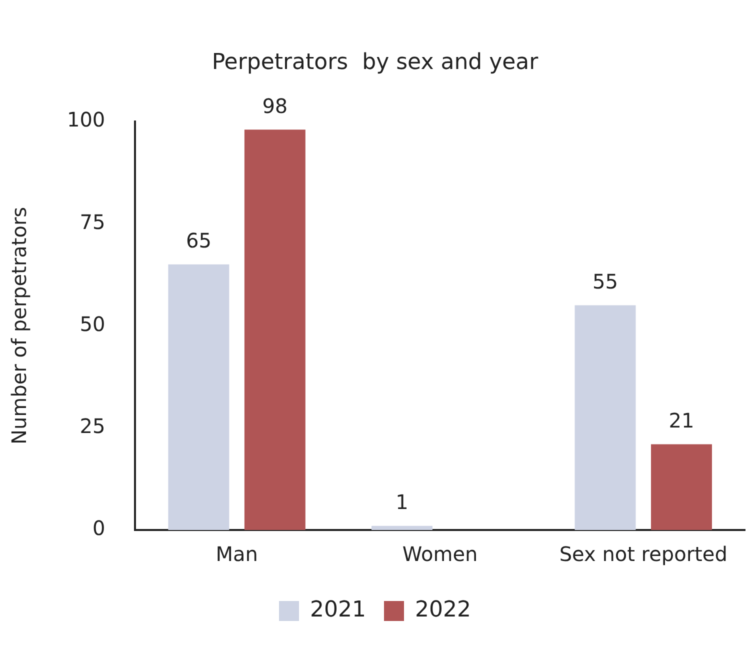  What do you see at coordinates (605, 281) in the screenshot?
I see `data-label: 55` at bounding box center [605, 281].